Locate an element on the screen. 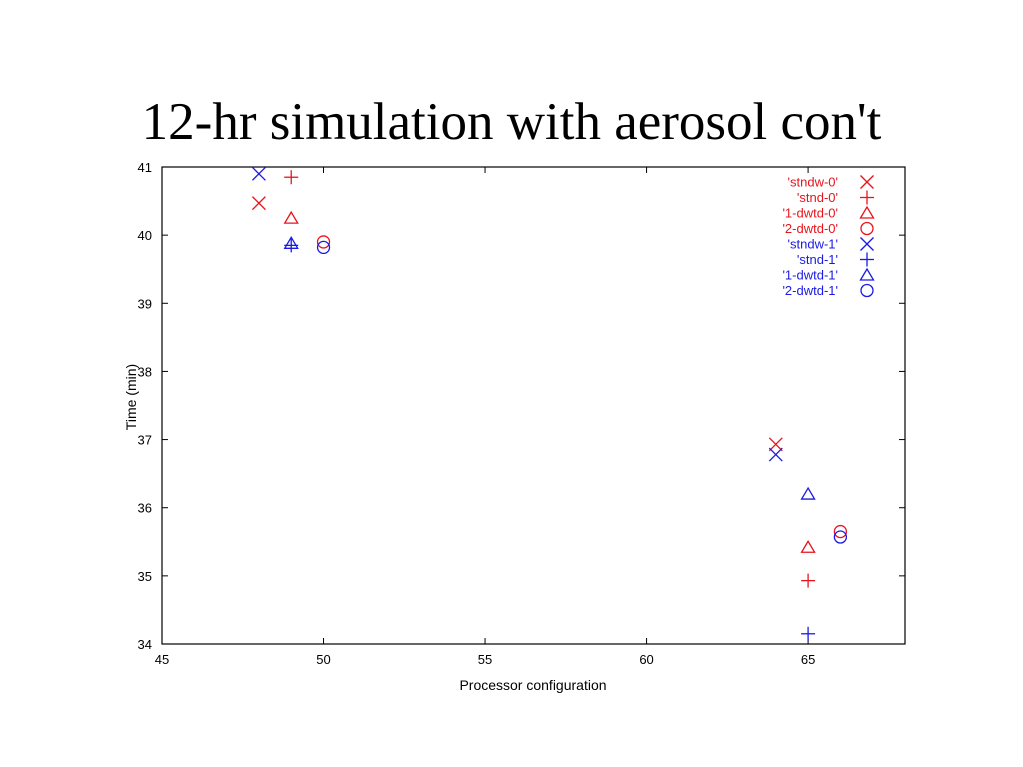 This screenshot has width=1023, height=767. y-tick-label: 41 is located at coordinates (145, 167).